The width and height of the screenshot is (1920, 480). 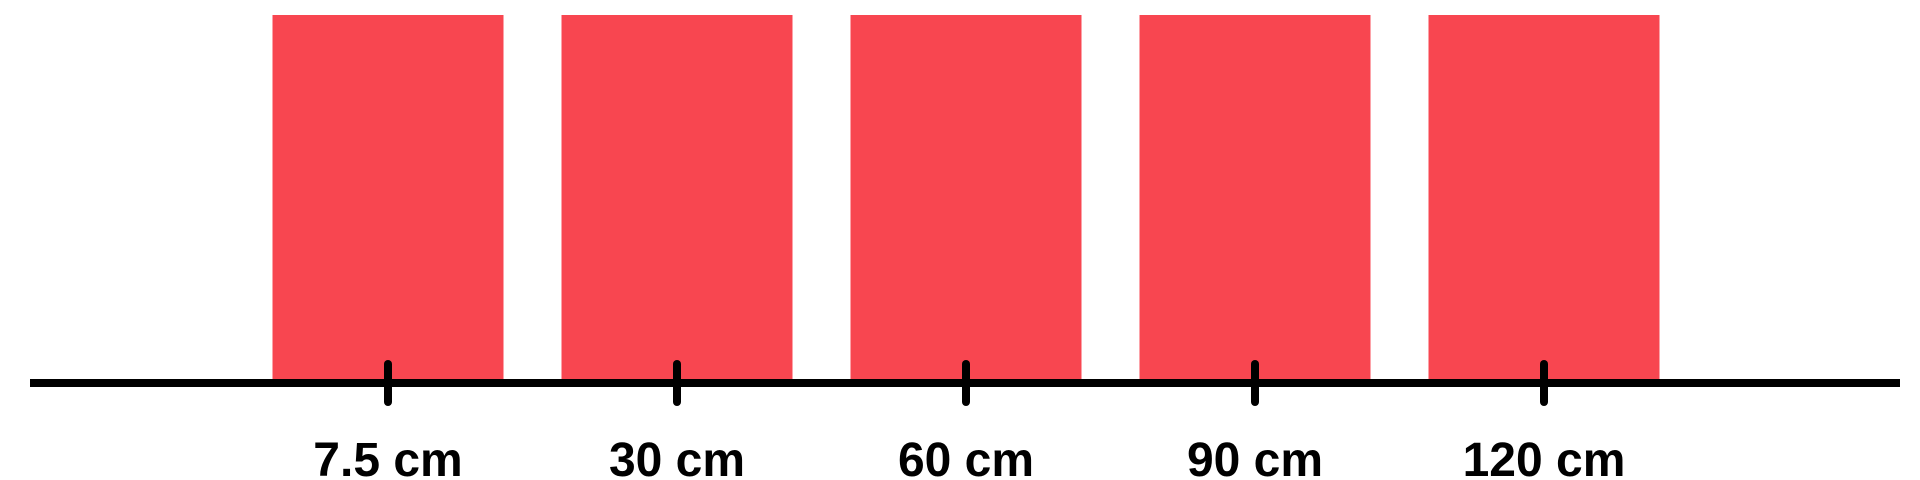 I want to click on ticks-group, so click(x=966, y=383).